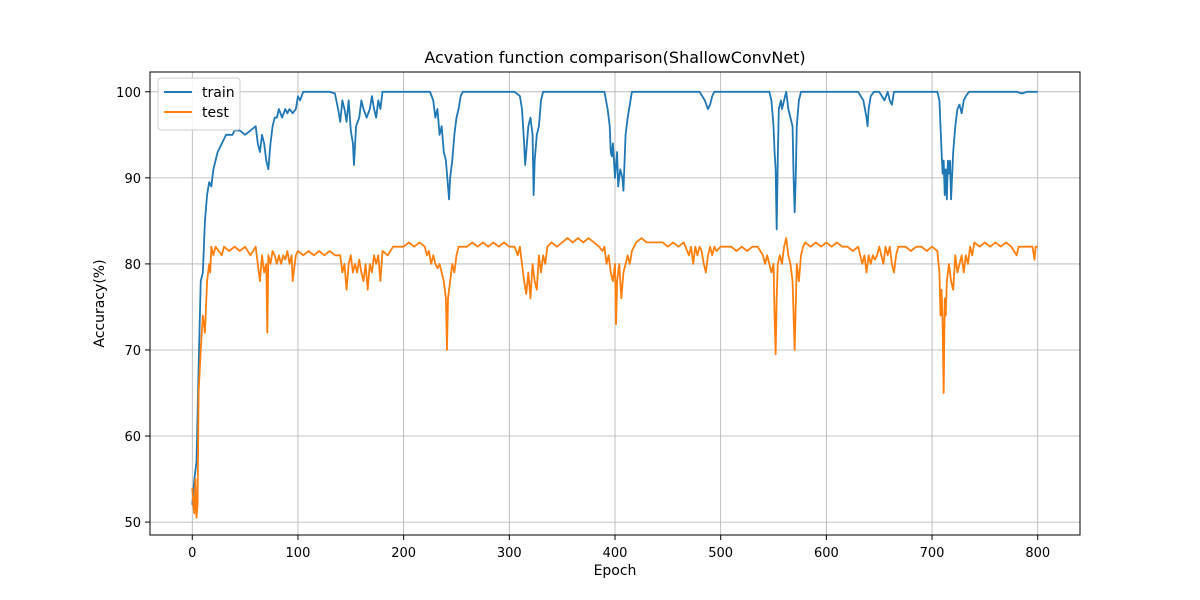  Describe the element at coordinates (128, 93) in the screenshot. I see `y-tick-label: 100` at that location.